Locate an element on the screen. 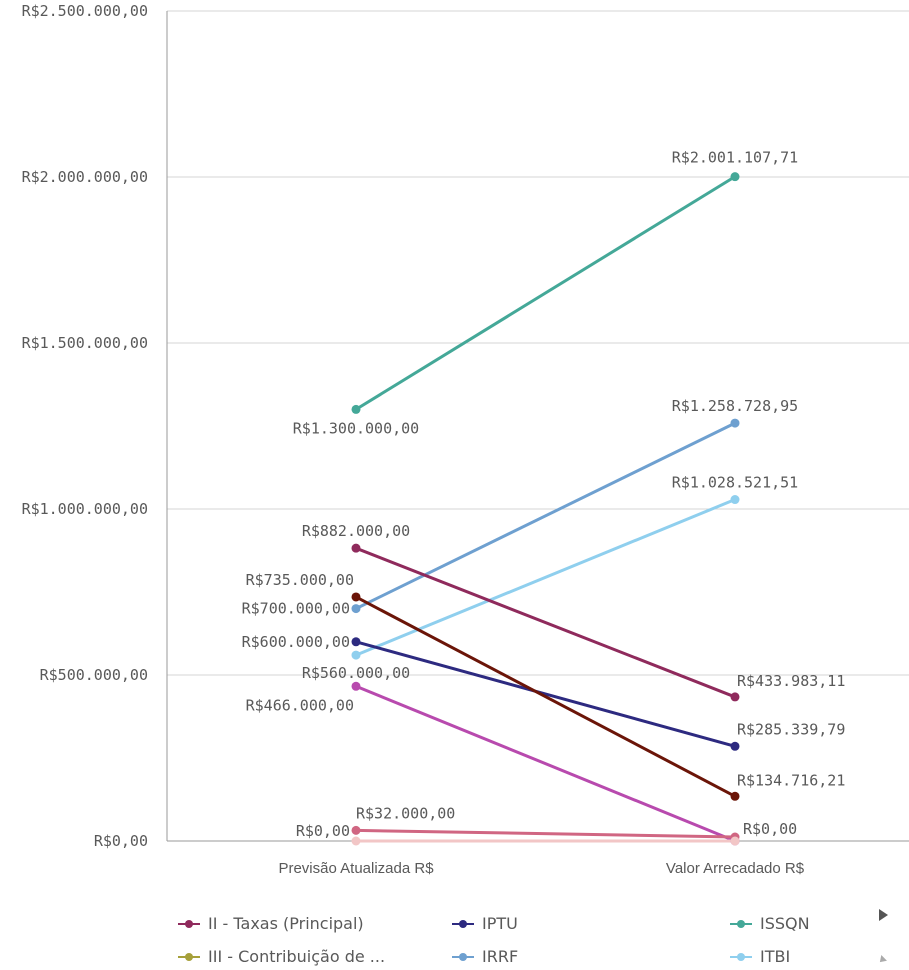 The height and width of the screenshot is (970, 909). x-category-label: Previsão Atualizada R$ is located at coordinates (356, 868).